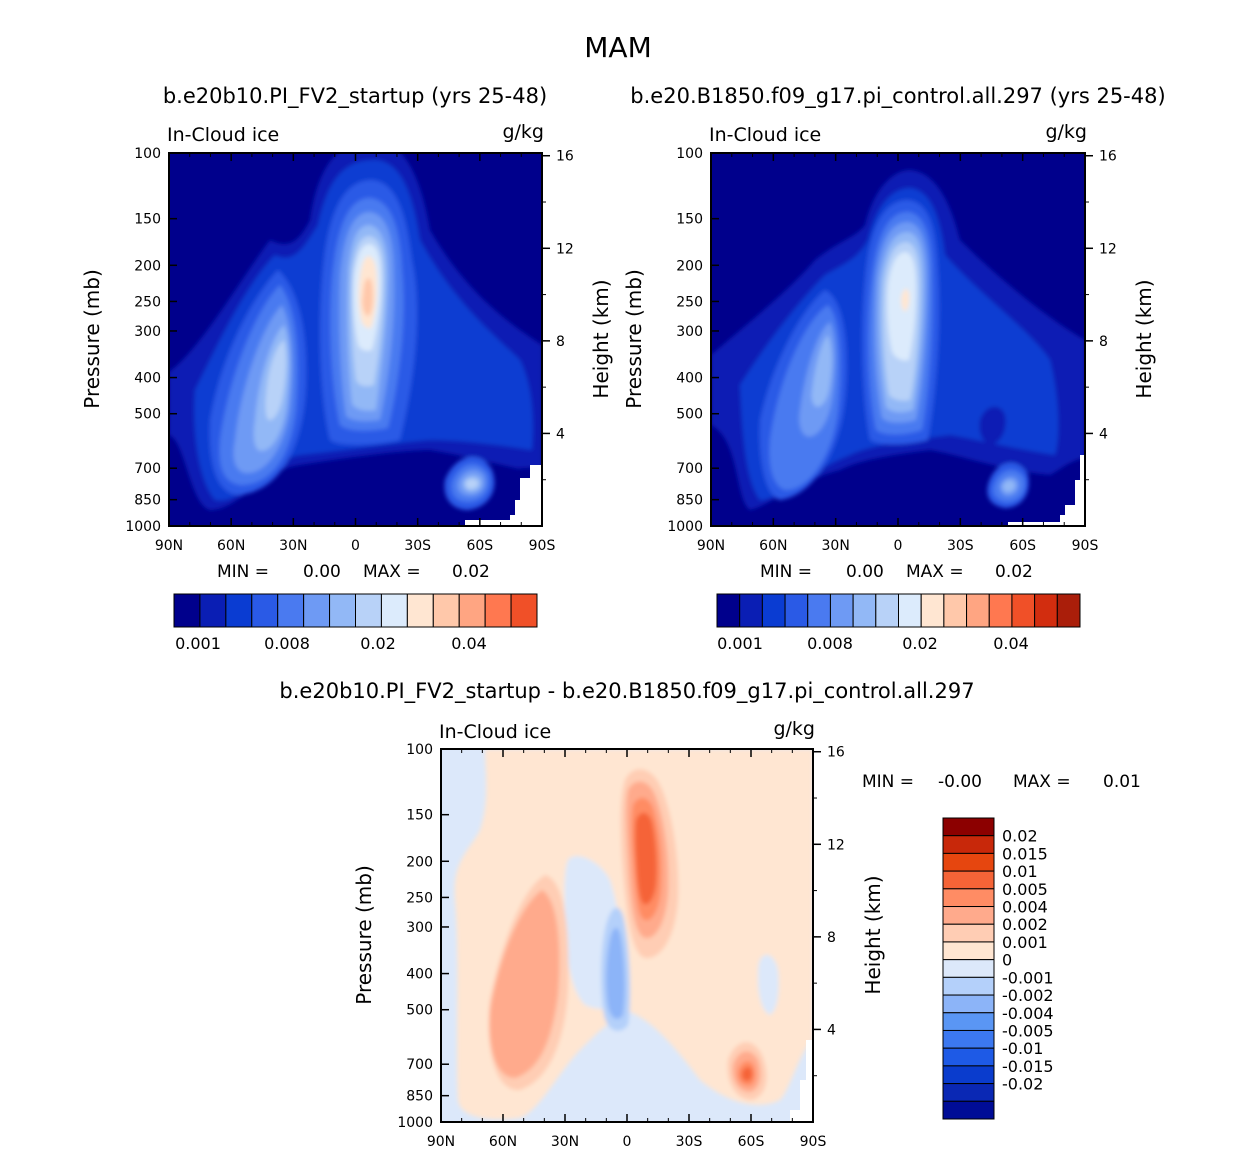  What do you see at coordinates (419, 928) in the screenshot?
I see `diff-y-tick-label: 300` at bounding box center [419, 928].